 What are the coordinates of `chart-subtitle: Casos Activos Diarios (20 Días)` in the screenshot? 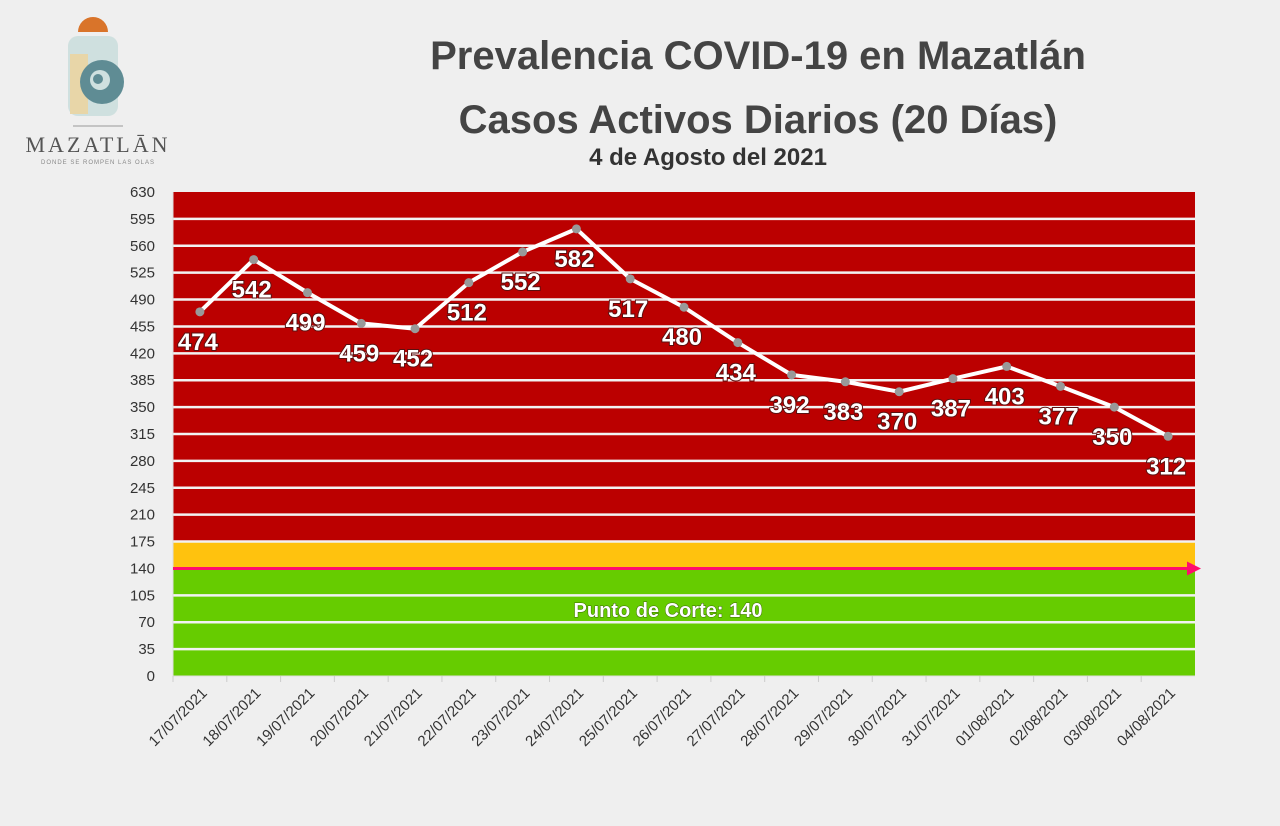 It's located at (758, 120).